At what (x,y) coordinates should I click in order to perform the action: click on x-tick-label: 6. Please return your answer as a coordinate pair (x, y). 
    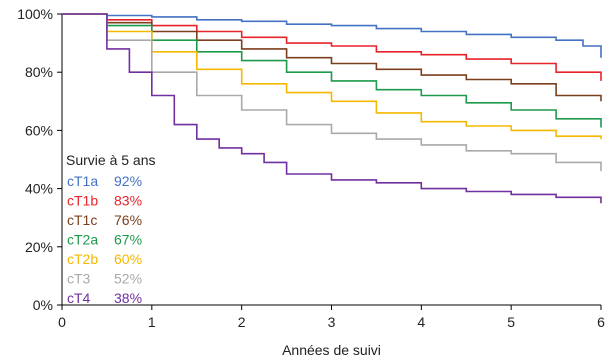
    Looking at the image, I should click on (601, 322).